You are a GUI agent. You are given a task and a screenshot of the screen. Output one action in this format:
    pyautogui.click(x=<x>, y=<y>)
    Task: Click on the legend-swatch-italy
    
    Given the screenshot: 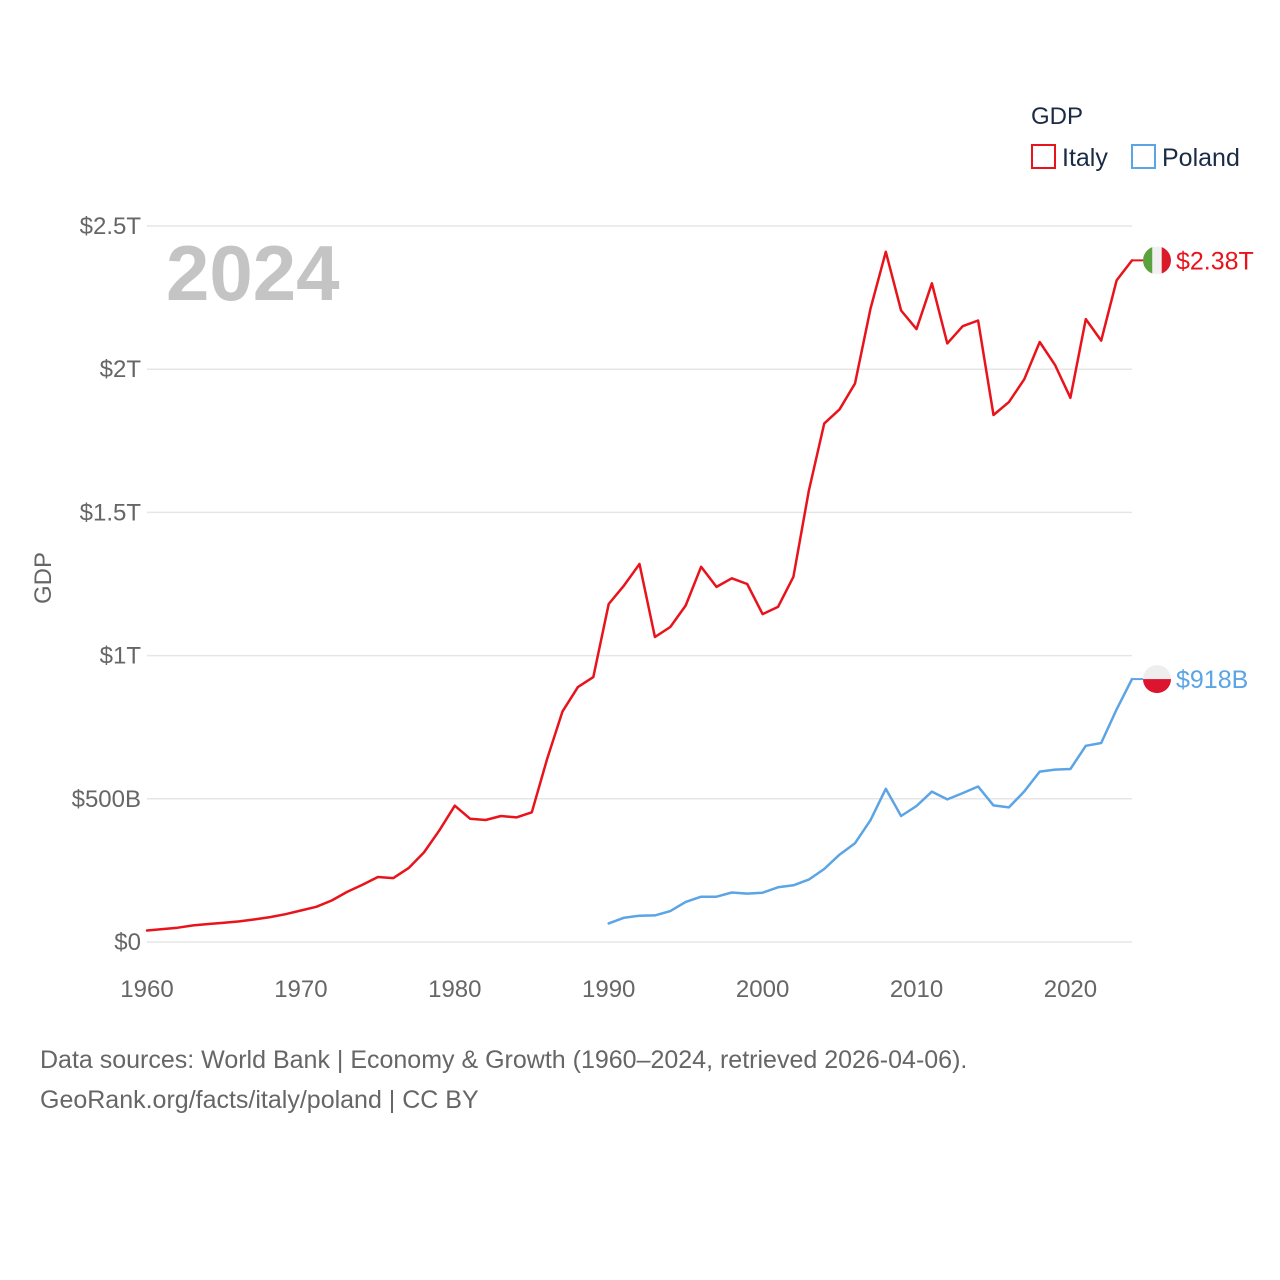 What is the action you would take?
    pyautogui.click(x=1043, y=156)
    